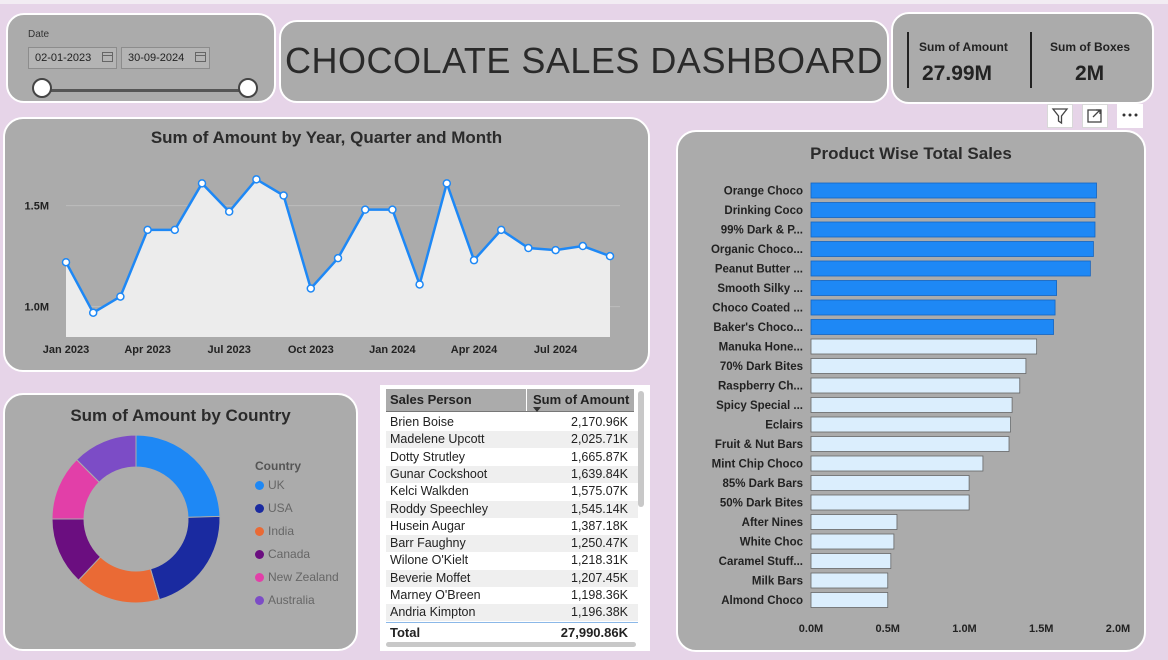  I want to click on start-date-input: 02-01-2023, so click(72, 58).